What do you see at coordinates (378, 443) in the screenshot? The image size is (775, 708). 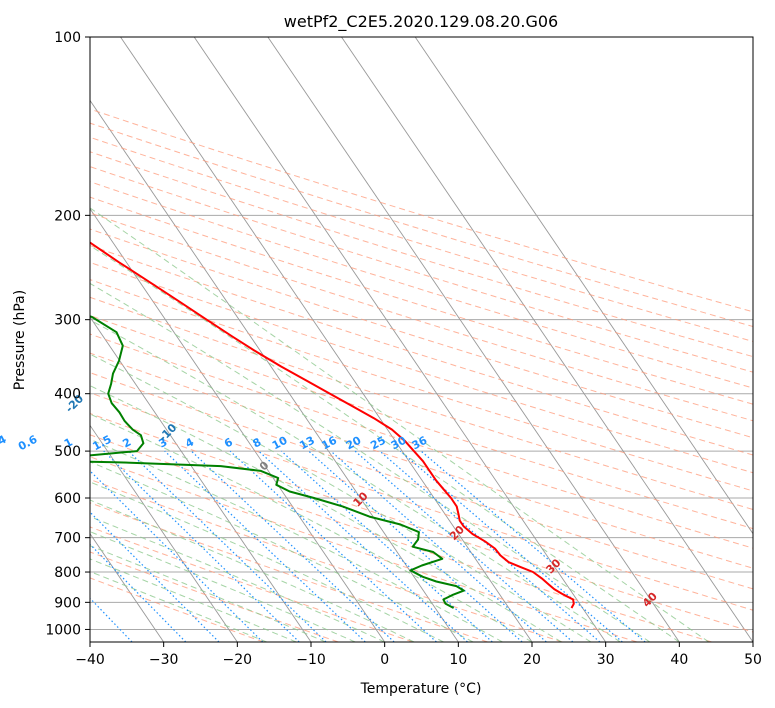 I see `mixing-ratio-label: 25` at bounding box center [378, 443].